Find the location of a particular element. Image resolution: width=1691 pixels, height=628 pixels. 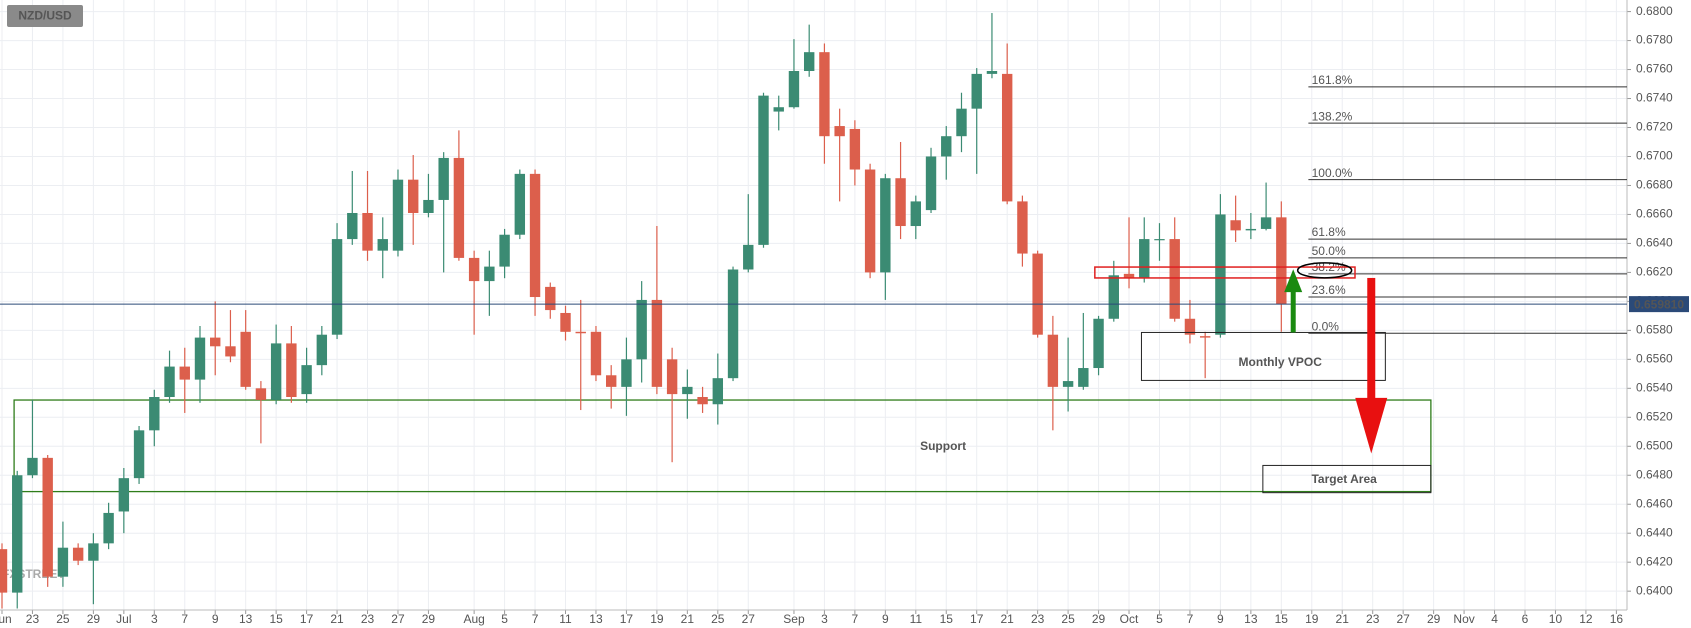

x-tick-label: 15 is located at coordinates (276, 619).